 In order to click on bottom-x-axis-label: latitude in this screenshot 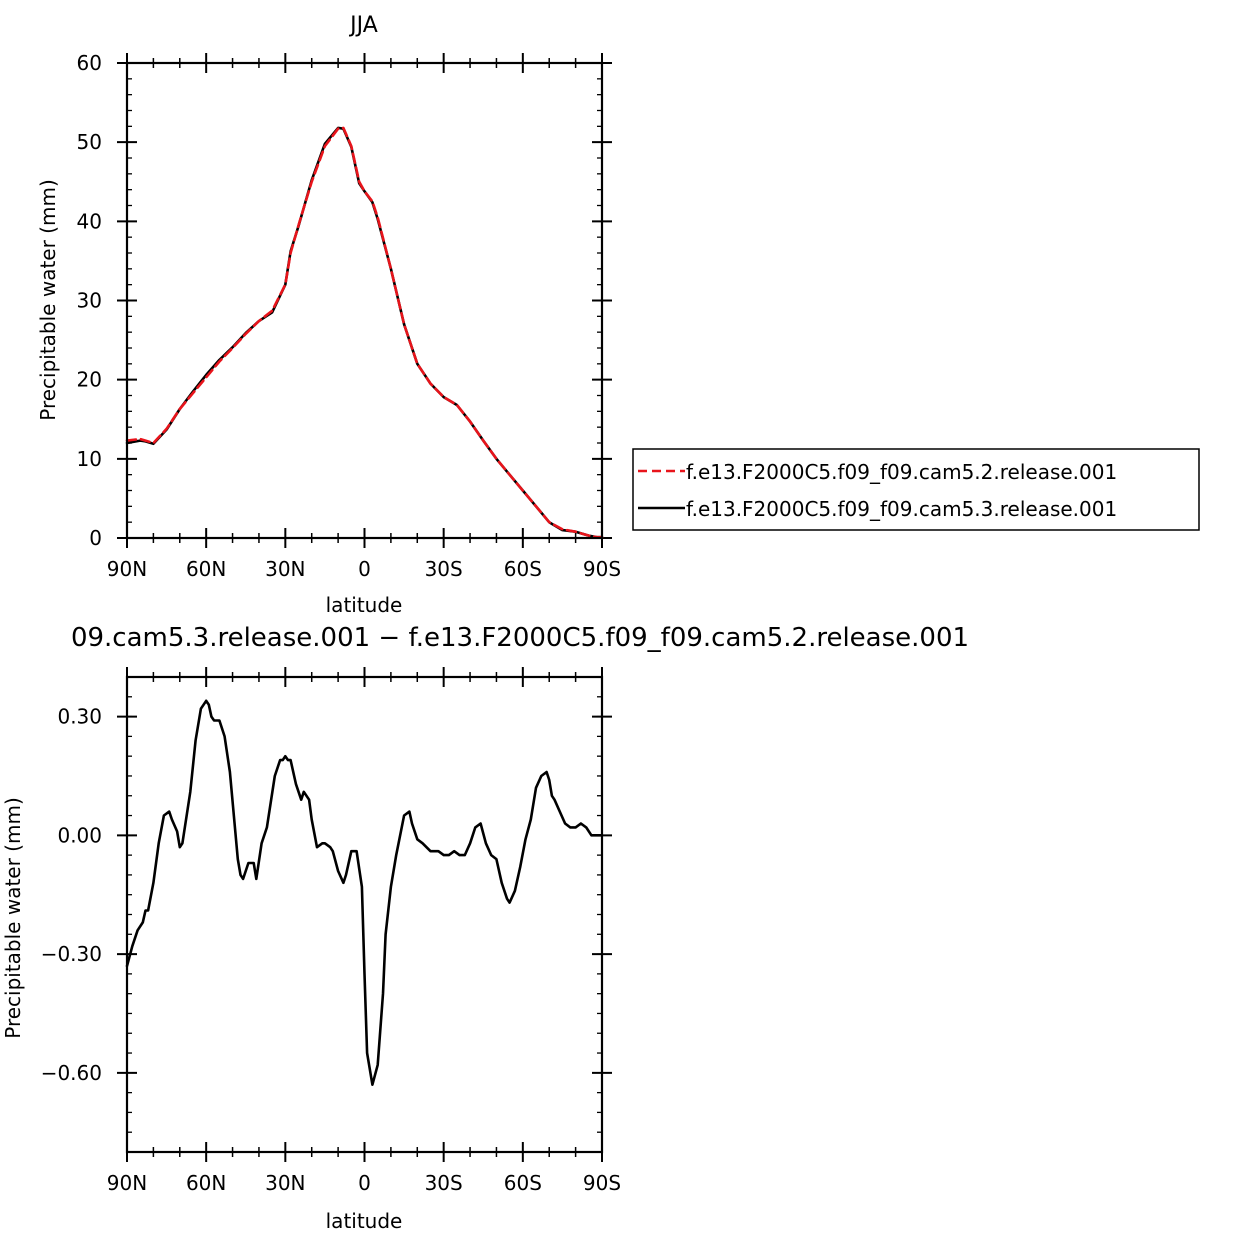, I will do `click(364, 1221)`.